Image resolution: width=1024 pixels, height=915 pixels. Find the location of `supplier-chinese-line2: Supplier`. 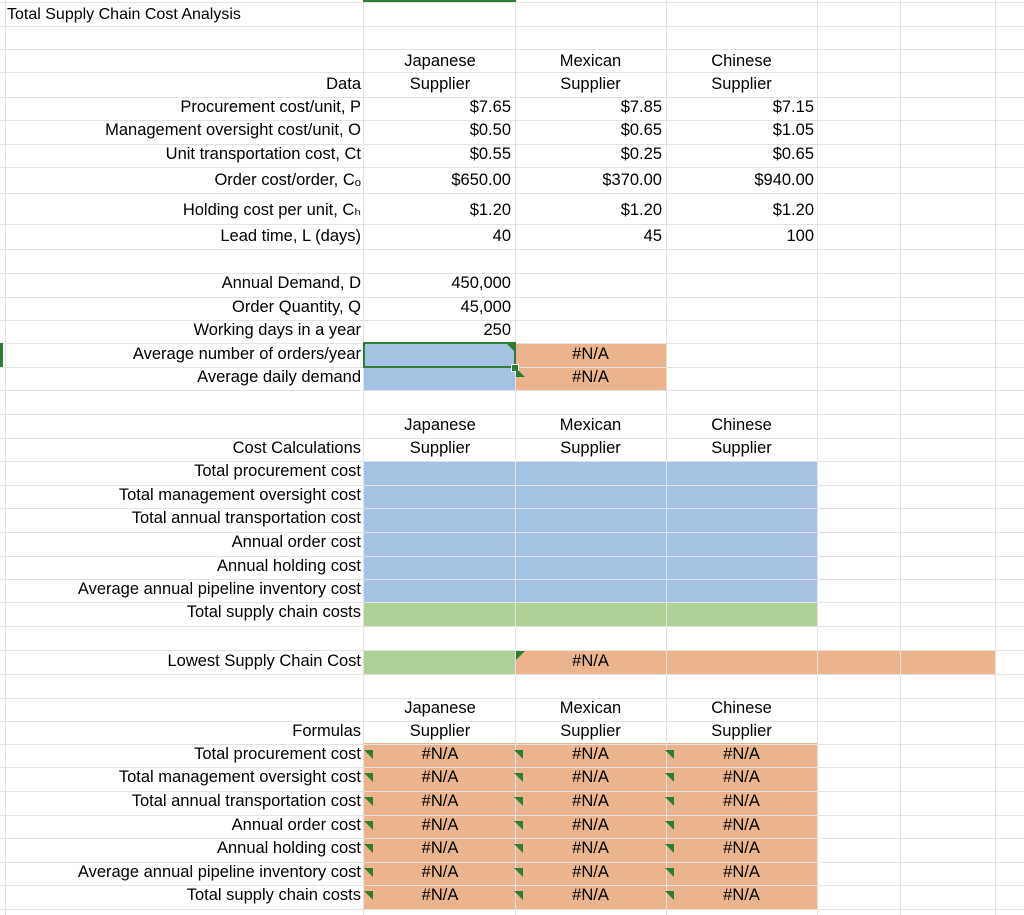

supplier-chinese-line2: Supplier is located at coordinates (741, 84).